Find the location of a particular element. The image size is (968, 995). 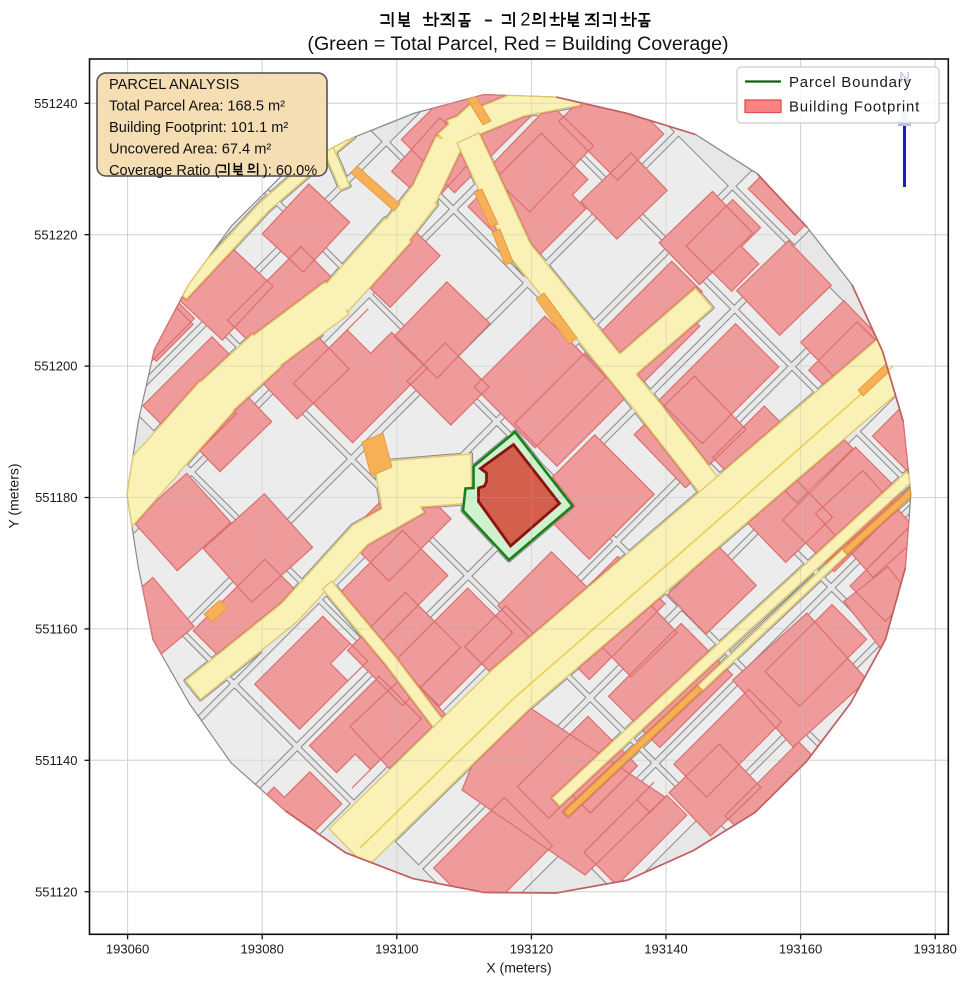

svg-text: 551200 is located at coordinates (55, 366).